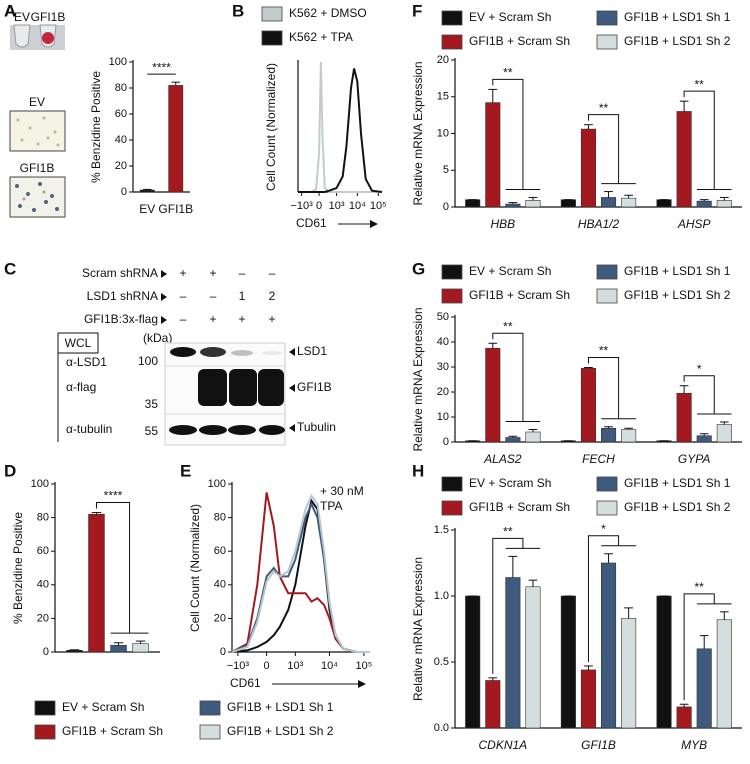 This screenshot has width=750, height=764. I want to click on micrograph, so click(37, 197).